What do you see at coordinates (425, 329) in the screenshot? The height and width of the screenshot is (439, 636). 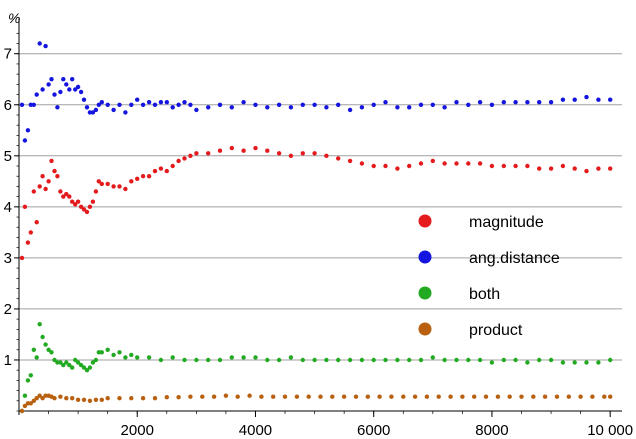 I see `legend-marker-product` at bounding box center [425, 329].